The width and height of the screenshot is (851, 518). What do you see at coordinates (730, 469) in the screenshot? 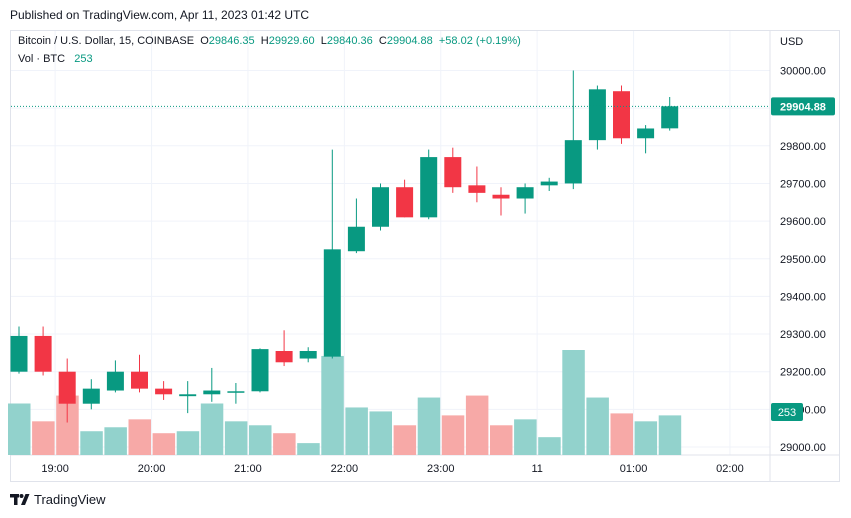
I see `x-tick-label: 02:00` at bounding box center [730, 469].